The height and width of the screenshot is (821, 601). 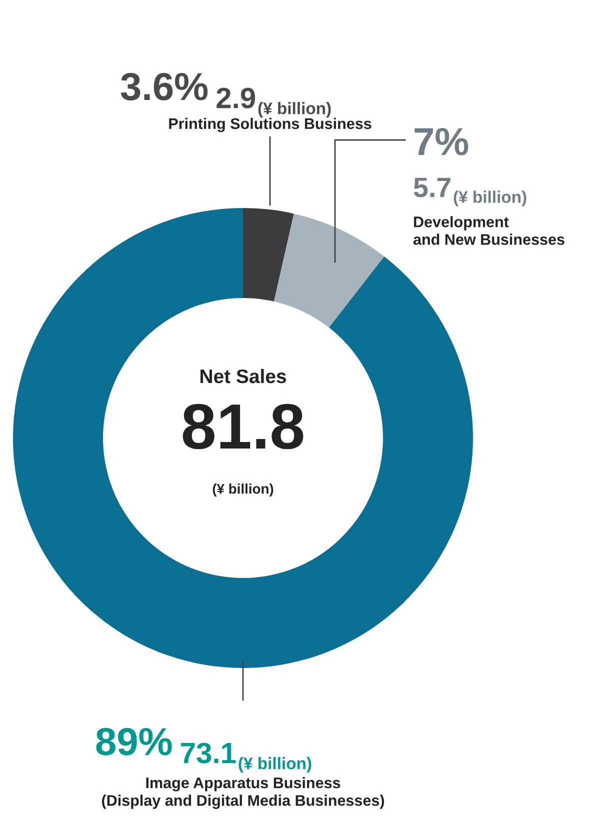 I want to click on data-label: 73.1, so click(x=208, y=753).